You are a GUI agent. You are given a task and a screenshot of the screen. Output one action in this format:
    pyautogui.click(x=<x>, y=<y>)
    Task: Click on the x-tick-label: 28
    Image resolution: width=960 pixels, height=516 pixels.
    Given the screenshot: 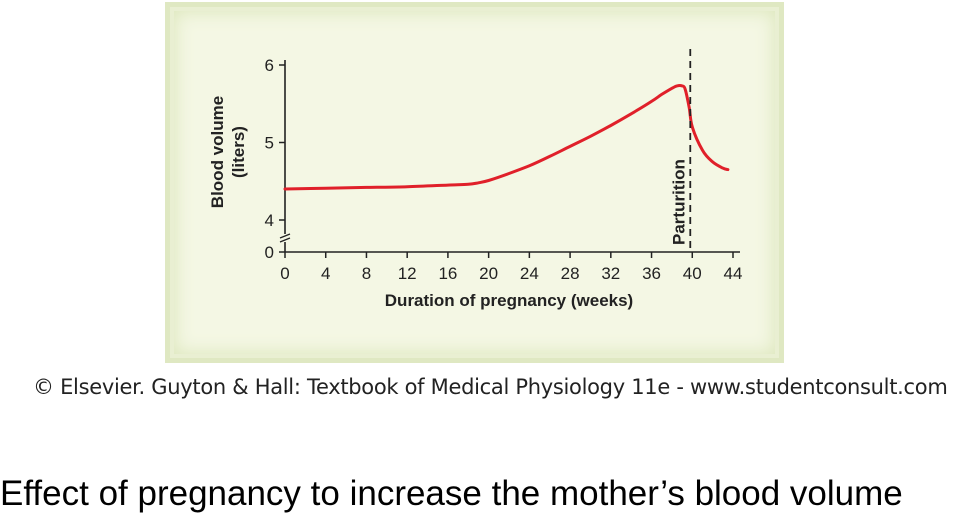 What is the action you would take?
    pyautogui.click(x=570, y=273)
    